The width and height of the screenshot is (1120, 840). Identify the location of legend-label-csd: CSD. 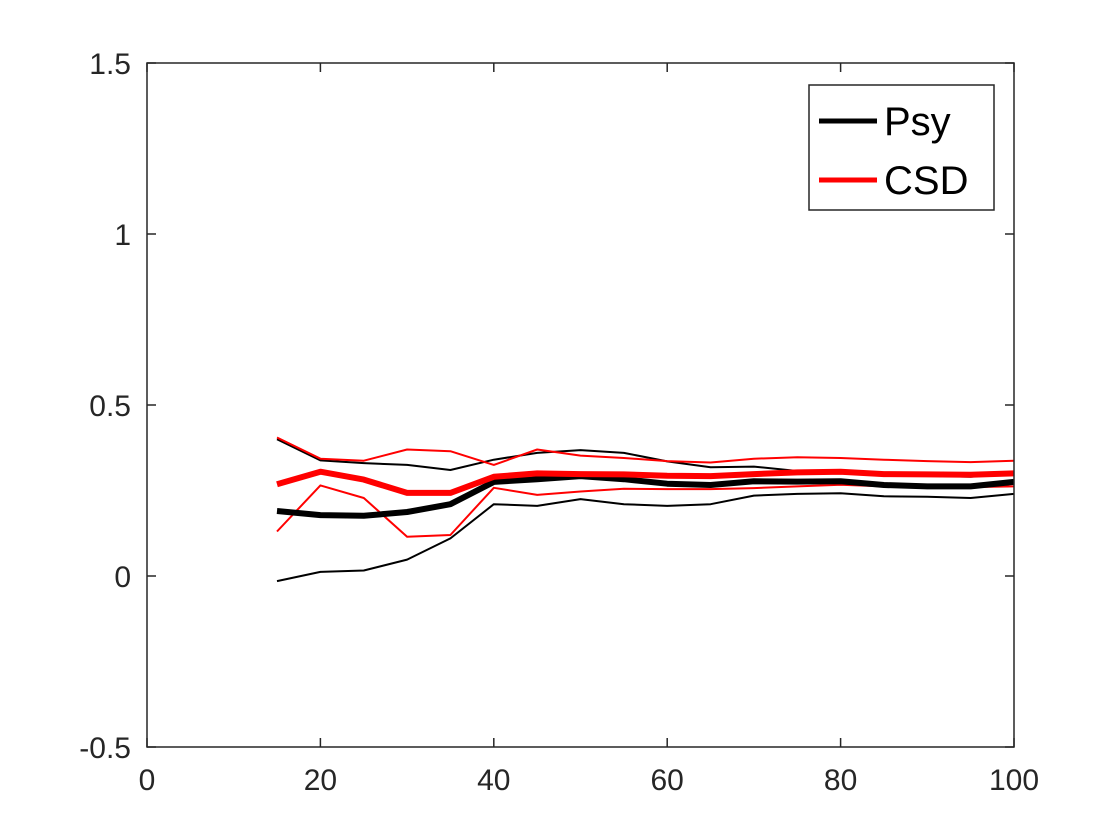
(926, 181).